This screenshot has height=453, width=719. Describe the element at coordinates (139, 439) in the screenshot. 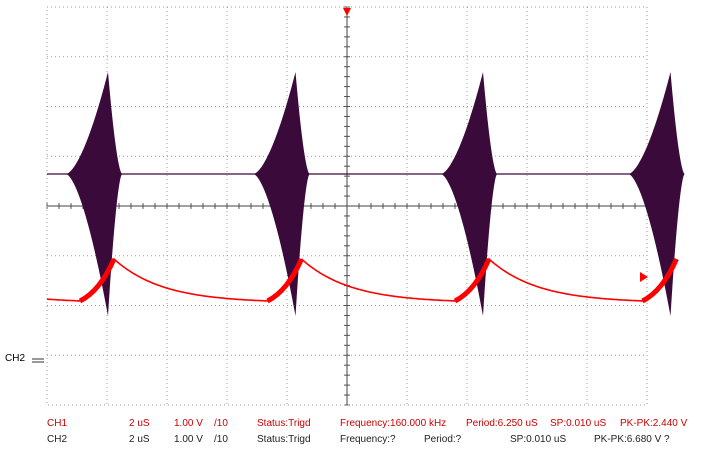

I see `ch2-timebase: 2 uS` at that location.